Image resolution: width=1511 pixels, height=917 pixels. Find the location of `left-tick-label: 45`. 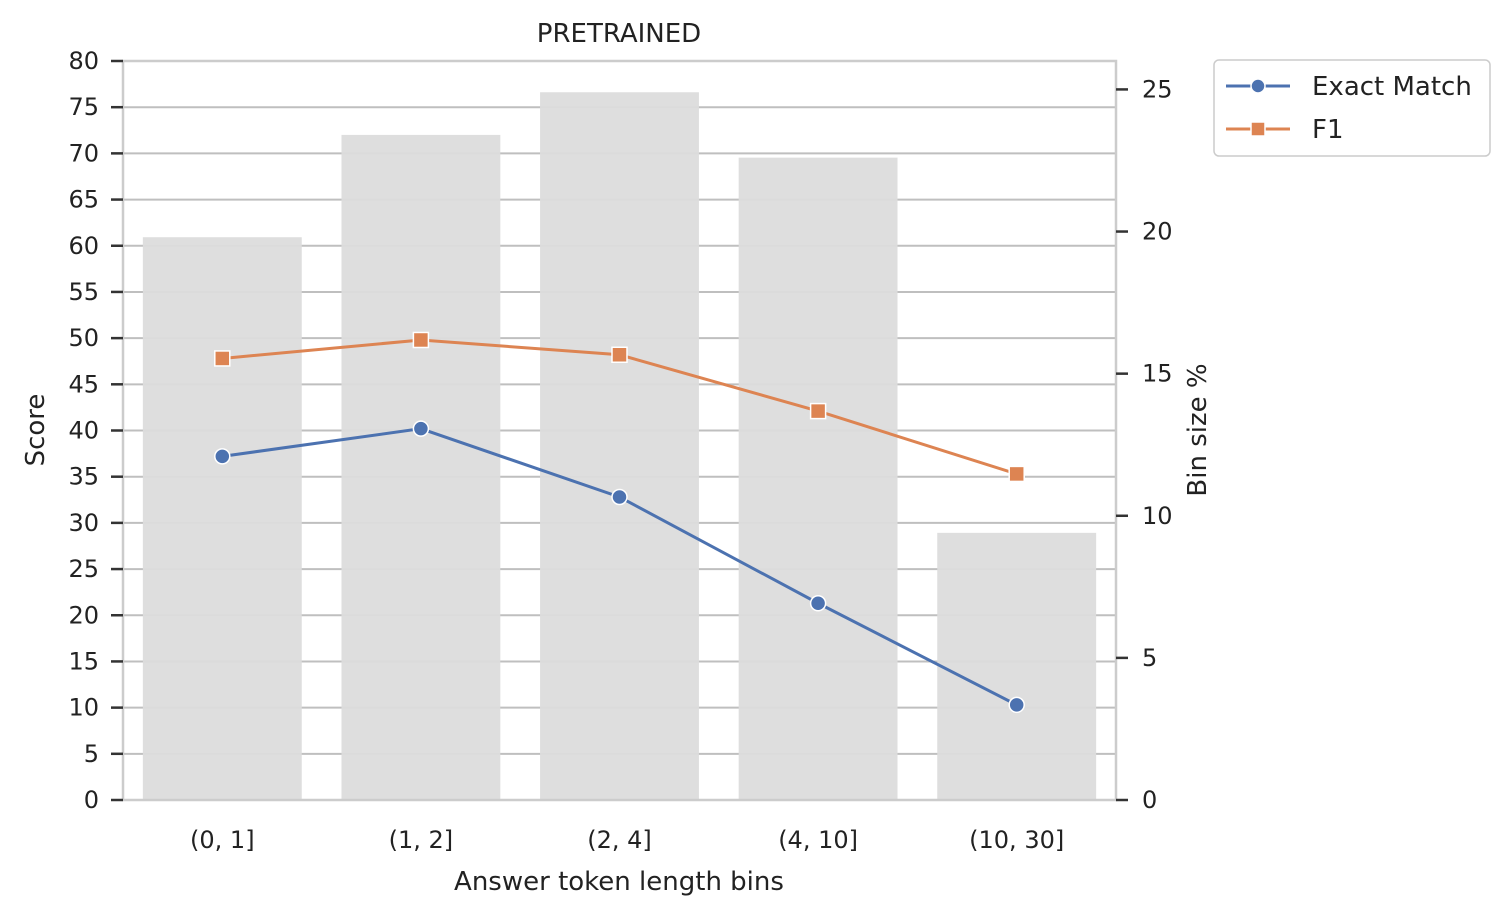

left-tick-label: 45 is located at coordinates (83, 384).